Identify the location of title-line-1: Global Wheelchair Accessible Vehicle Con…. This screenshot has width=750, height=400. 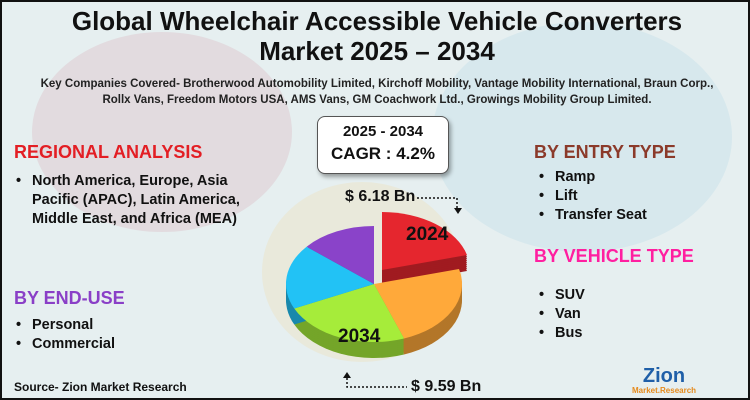
(377, 21).